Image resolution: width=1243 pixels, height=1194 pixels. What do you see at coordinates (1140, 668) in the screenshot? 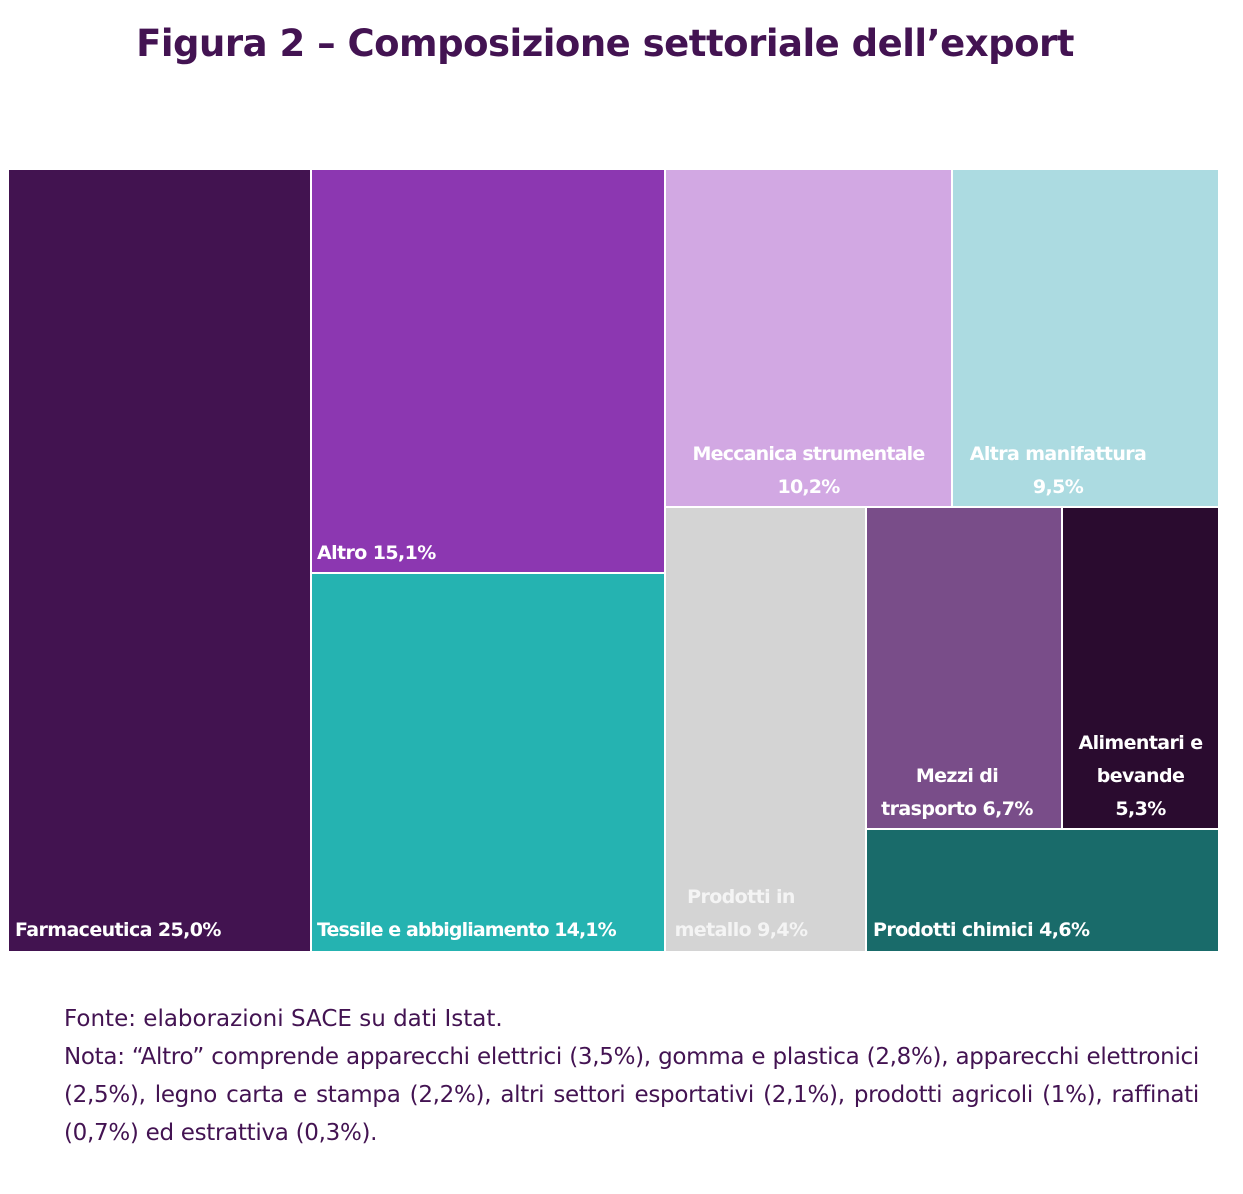
I see `treemap-cell-alimentari: Alimentari e bevande 5,3%` at bounding box center [1140, 668].